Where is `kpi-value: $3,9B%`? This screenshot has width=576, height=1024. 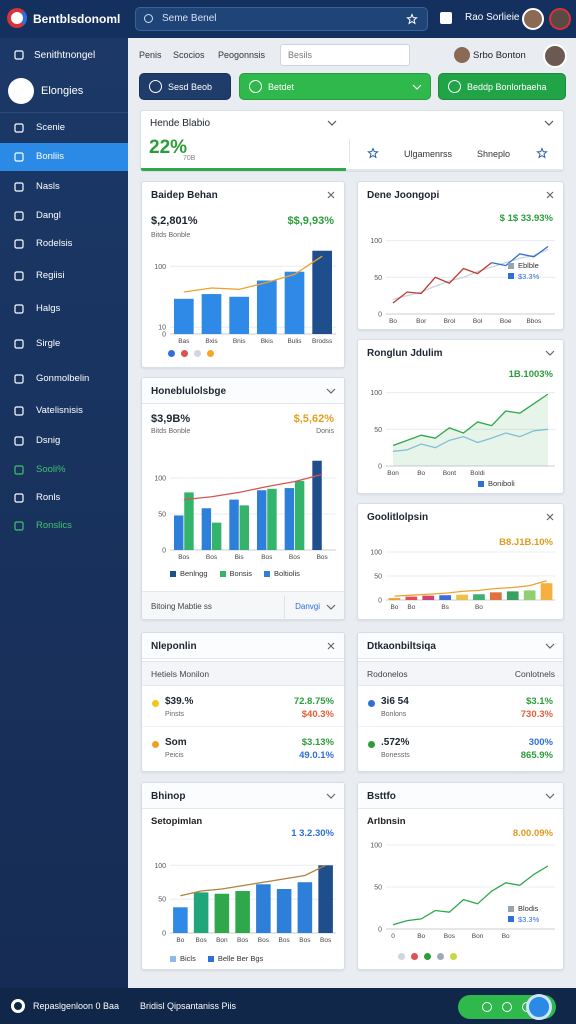 kpi-value: $3,9B% is located at coordinates (171, 419).